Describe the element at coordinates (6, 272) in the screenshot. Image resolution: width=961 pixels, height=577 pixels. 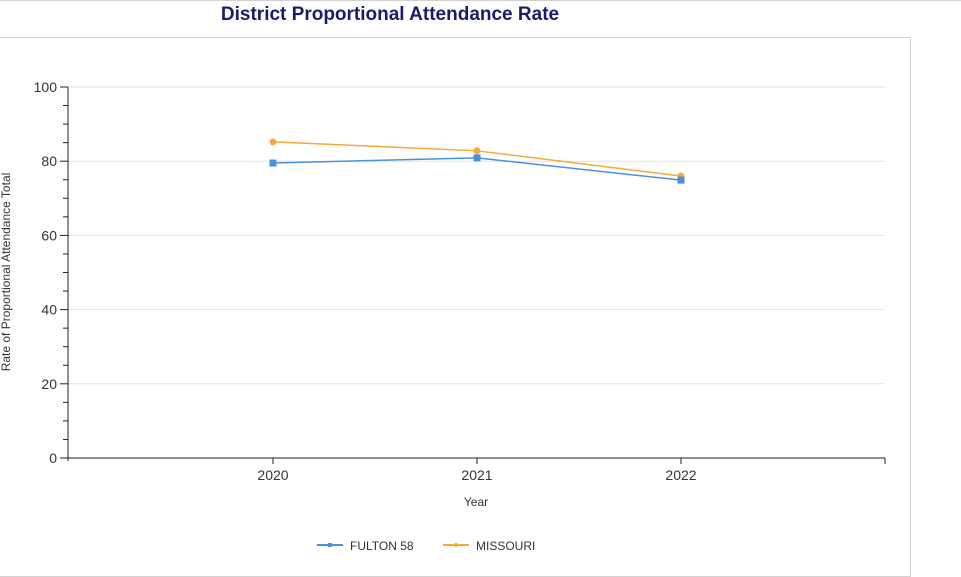
I see `y-axis-label: Rate of Proportional Attendance Total` at that location.